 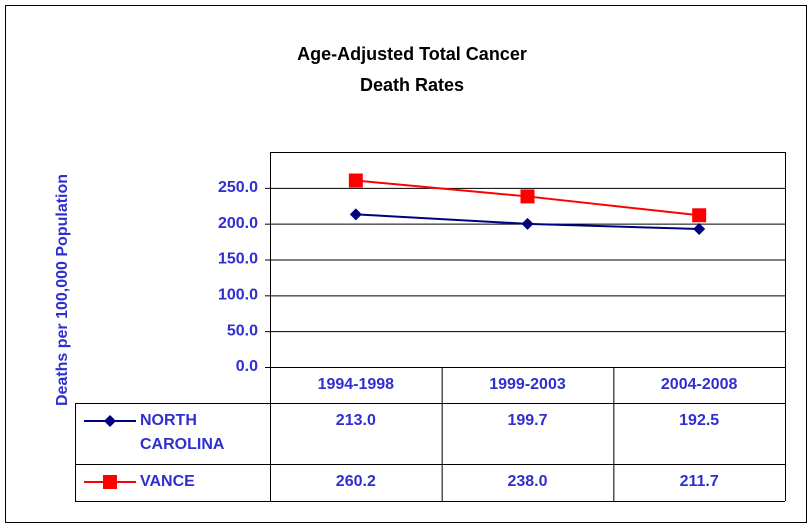 I want to click on y-tick-label: 100.0, so click(x=238, y=295).